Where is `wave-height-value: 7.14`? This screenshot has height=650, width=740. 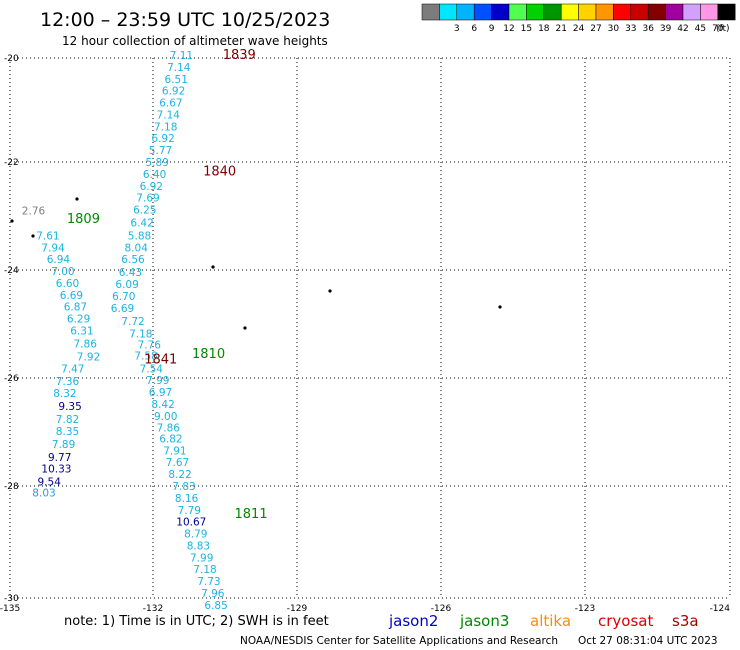
wave-height-value: 7.14 is located at coordinates (169, 116).